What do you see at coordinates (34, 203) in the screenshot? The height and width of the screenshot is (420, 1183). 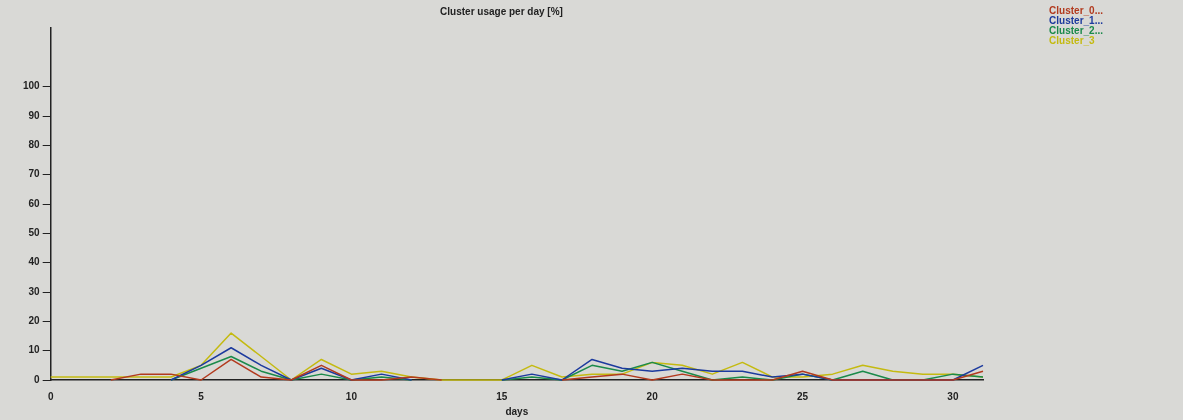 I see `y-tick-label: 60` at bounding box center [34, 203].